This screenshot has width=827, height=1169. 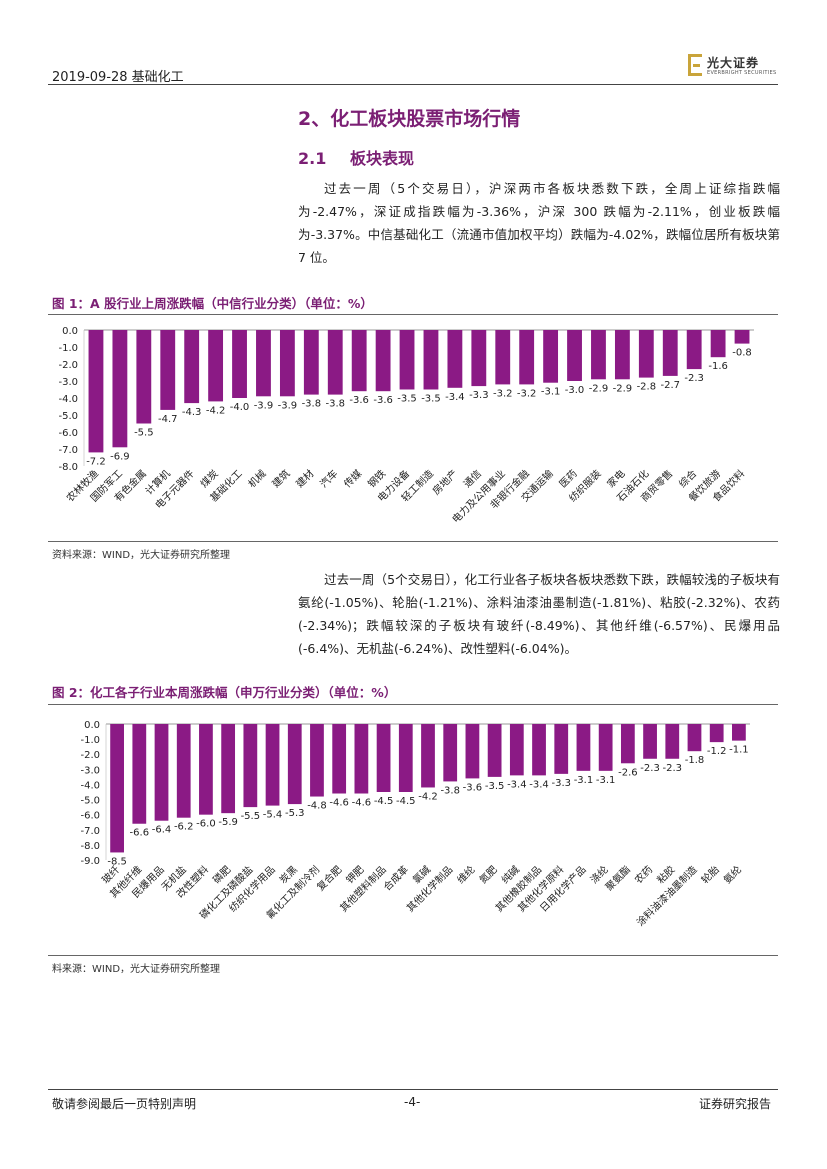 I want to click on data-label: -4.3, so click(x=192, y=412).